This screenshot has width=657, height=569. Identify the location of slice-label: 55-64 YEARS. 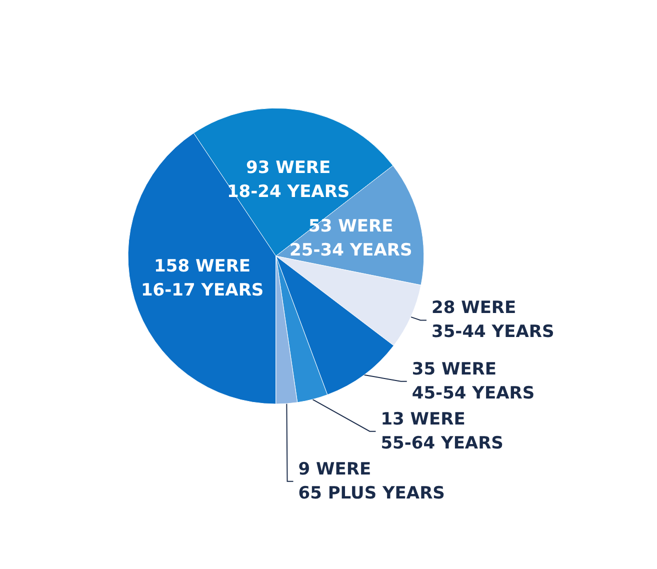
(442, 443).